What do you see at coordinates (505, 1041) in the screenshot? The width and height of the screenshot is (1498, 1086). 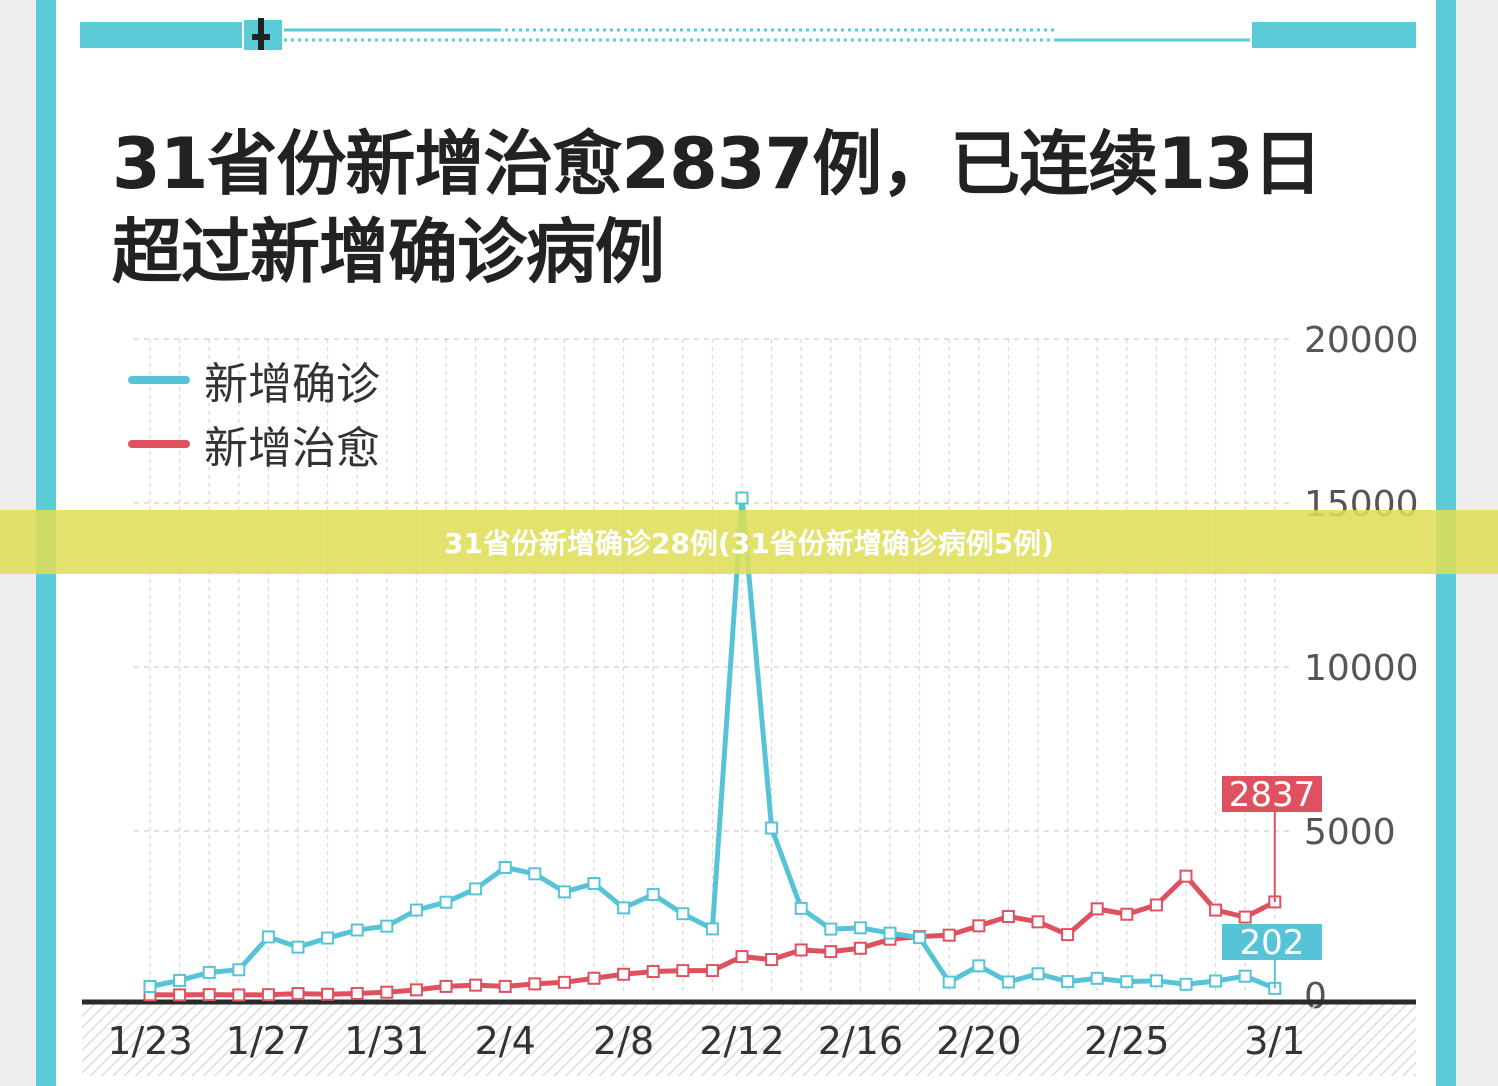 I see `x-tick-label: 2/4` at bounding box center [505, 1041].